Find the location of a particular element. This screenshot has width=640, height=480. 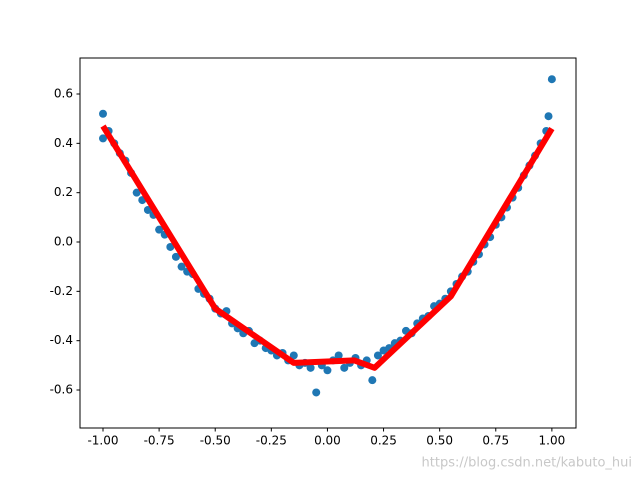

y-tick-label: 0.4 is located at coordinates (63, 143).